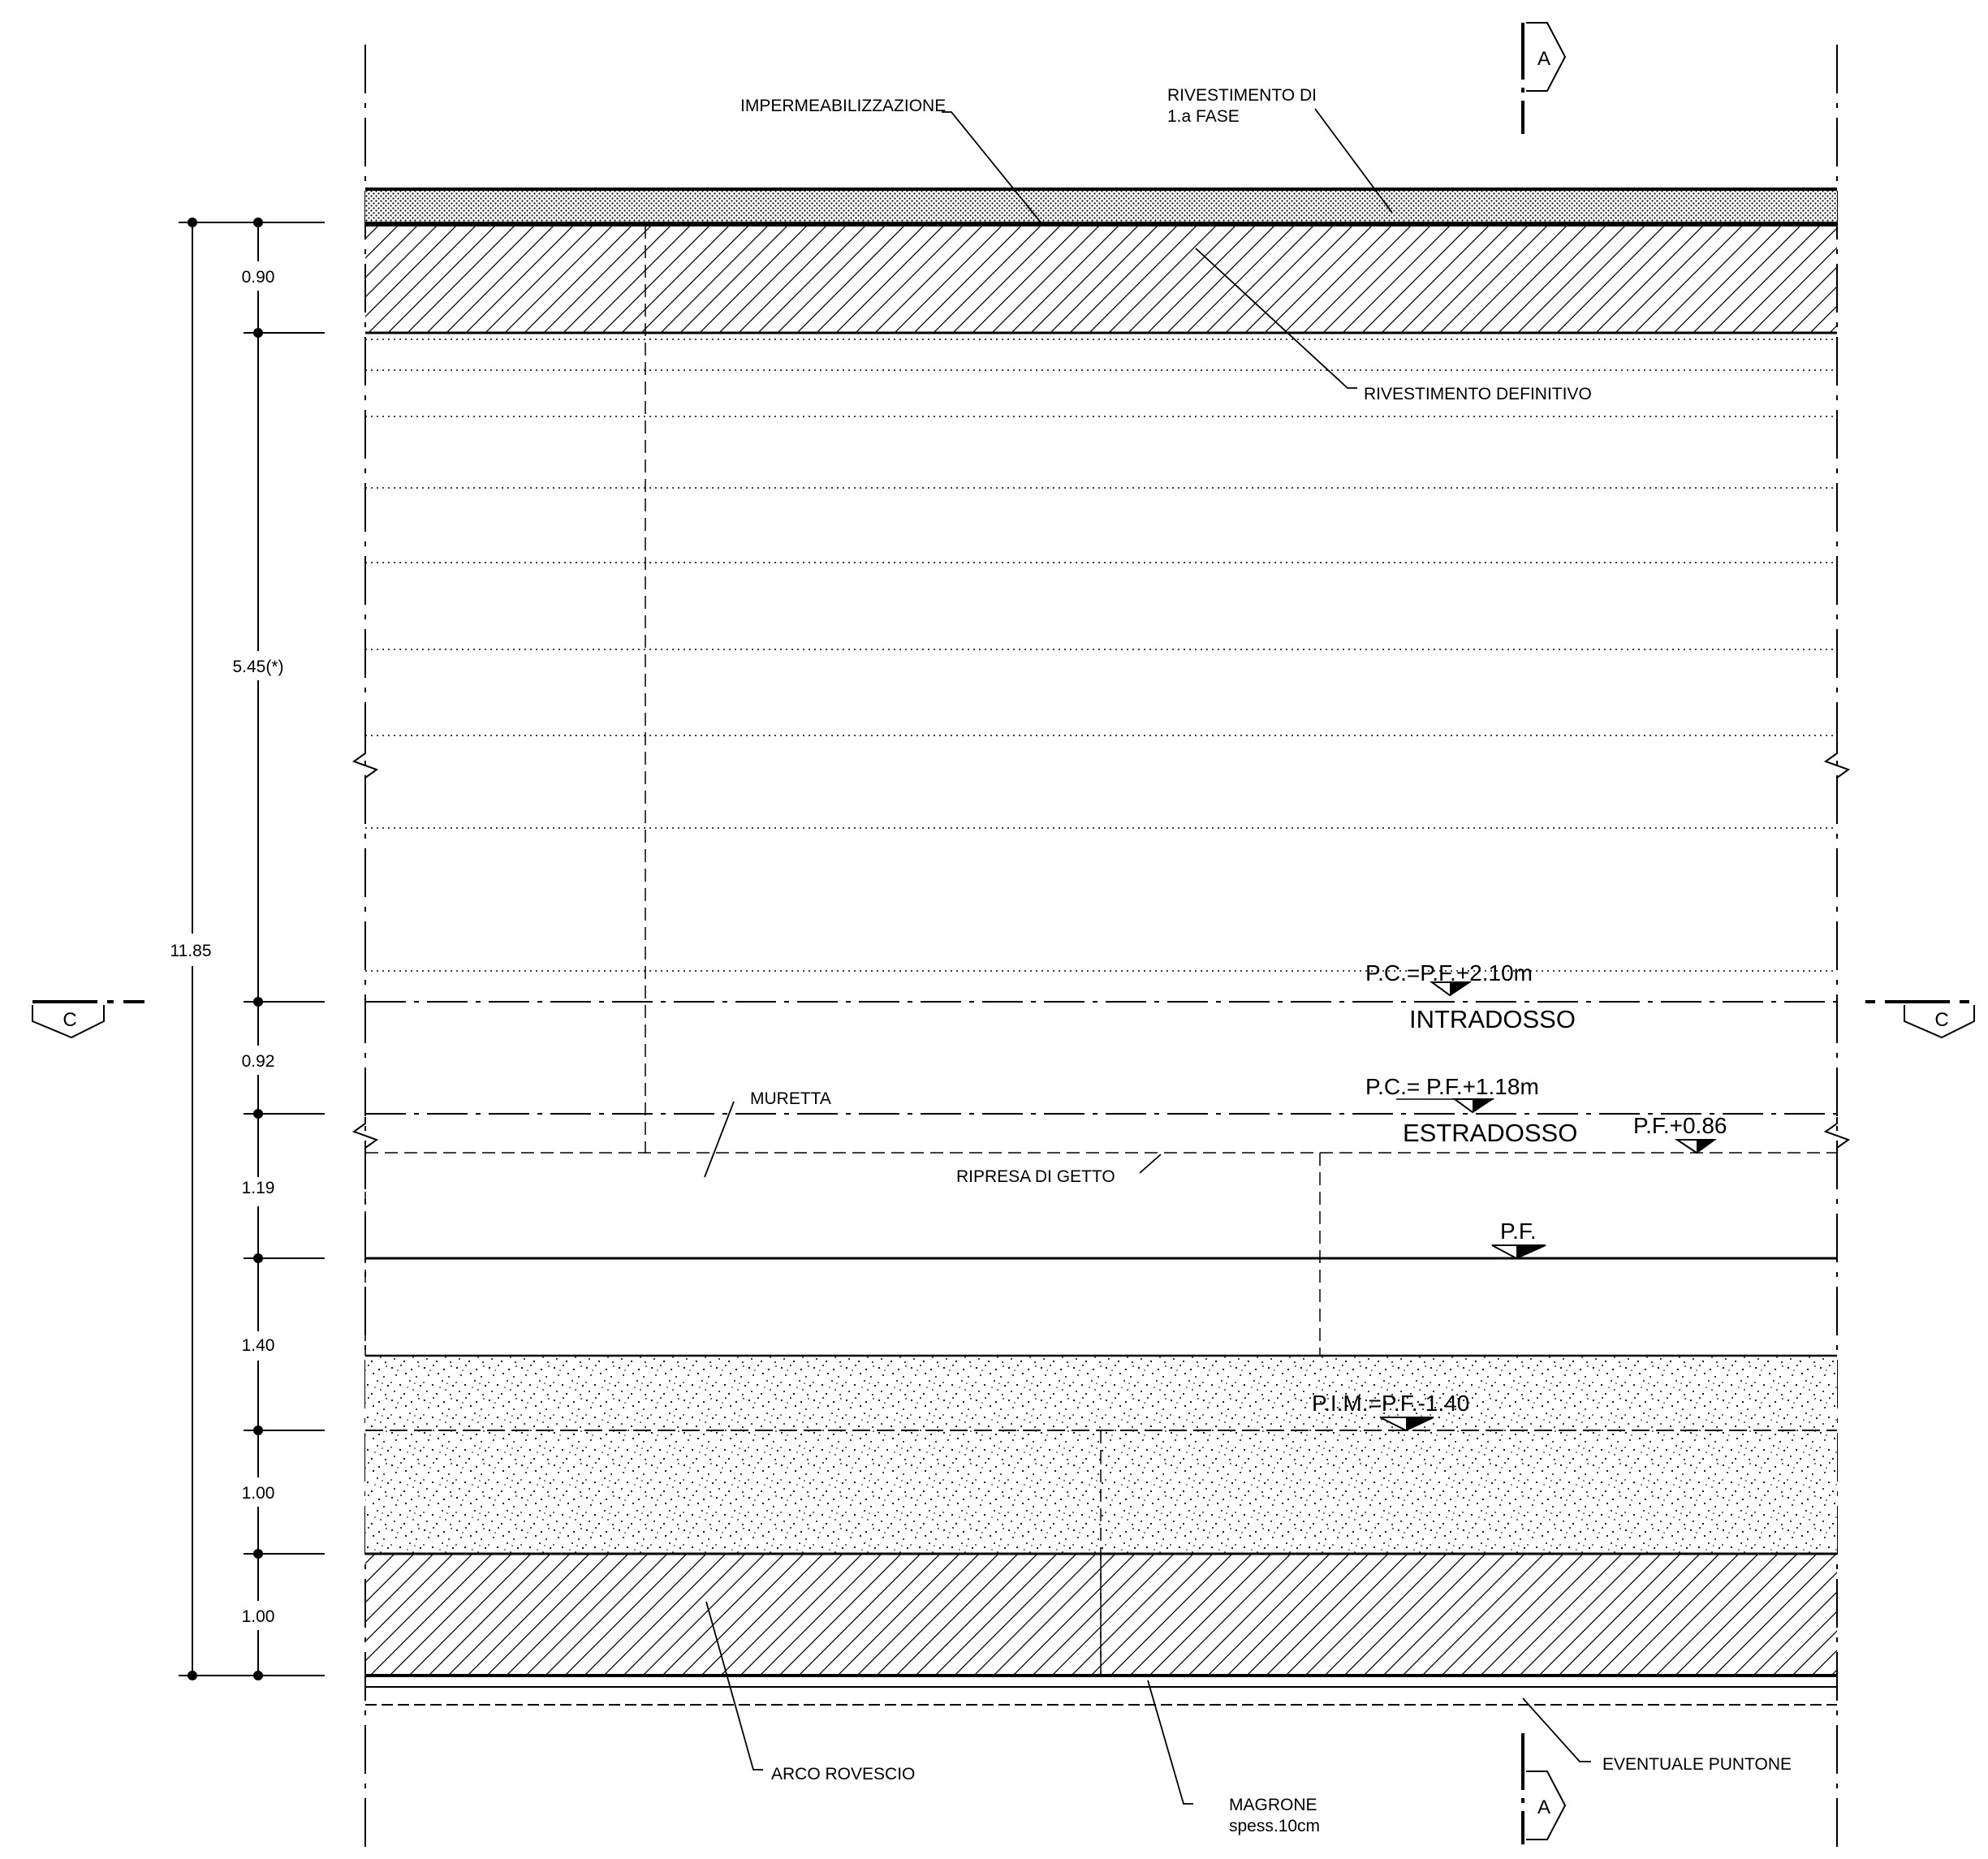 This screenshot has height=1859, width=1988. Describe the element at coordinates (259, 1345) in the screenshot. I see `dim-d5: 1.40` at that location.